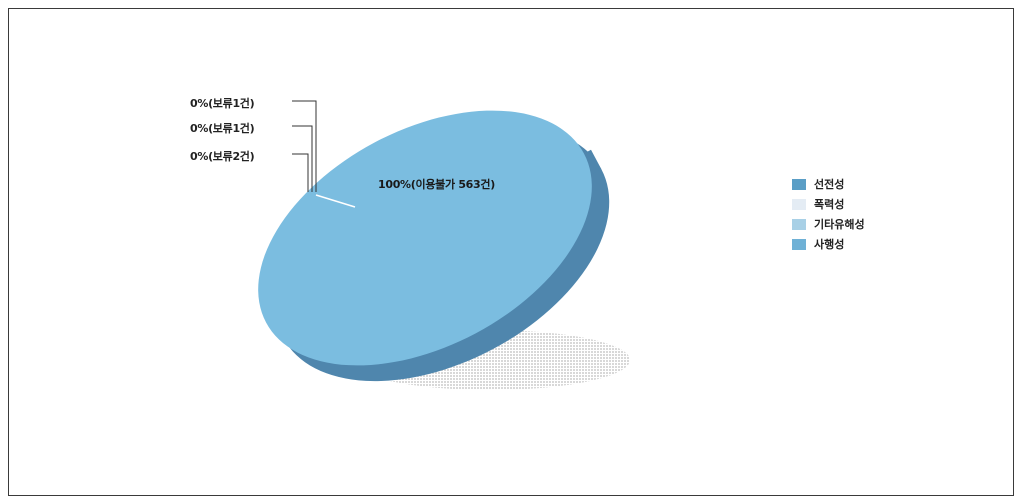 This screenshot has width=1017, height=499. I want to click on legend-label: 사행성, so click(829, 244).